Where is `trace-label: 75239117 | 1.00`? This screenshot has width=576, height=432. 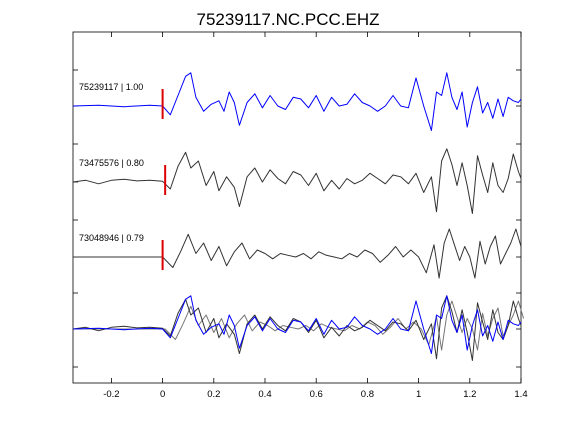
trace-label: 75239117 | 1.00 is located at coordinates (111, 87).